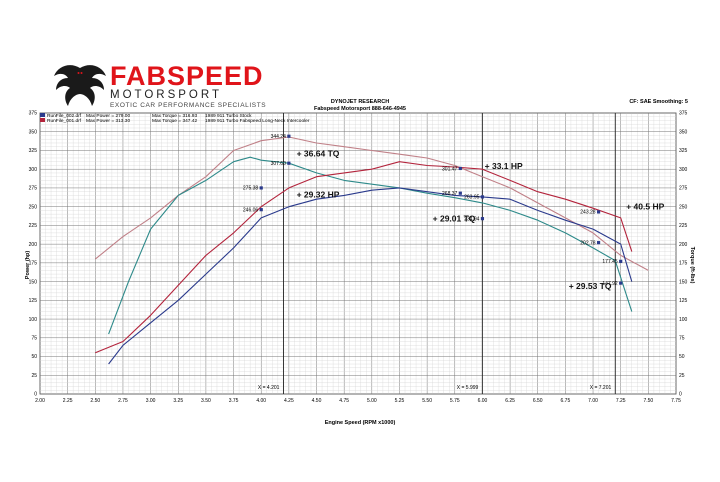 The image size is (720, 482). Describe the element at coordinates (538, 401) in the screenshot. I see `x-tick-label: 6.50` at that location.